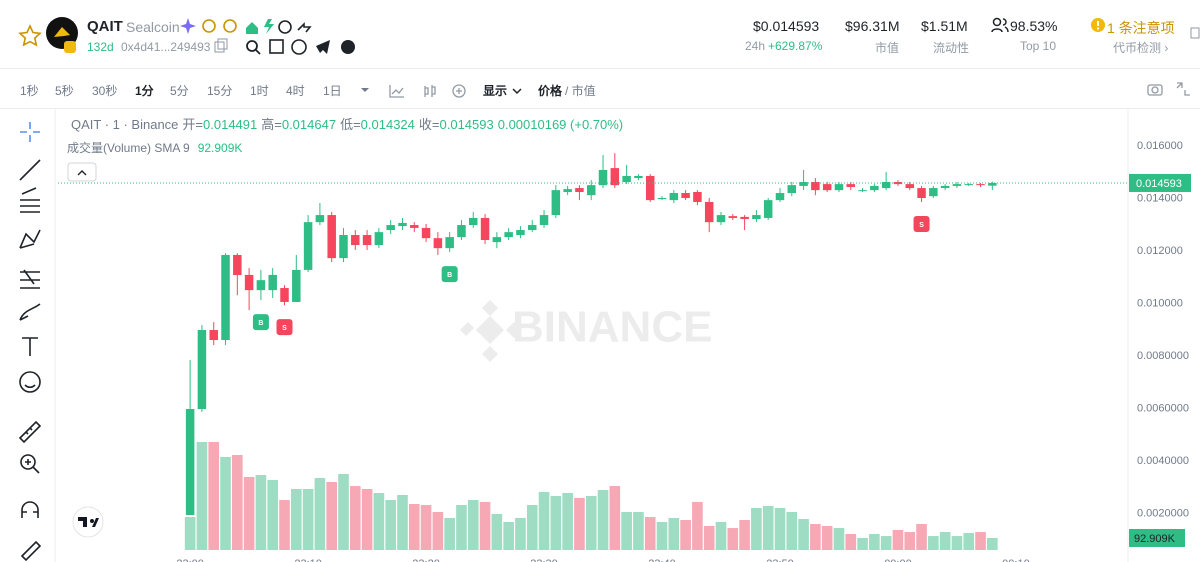 The width and height of the screenshot is (1200, 562). Describe the element at coordinates (388, 124) in the screenshot. I see `legend-item: 0.014324` at that location.